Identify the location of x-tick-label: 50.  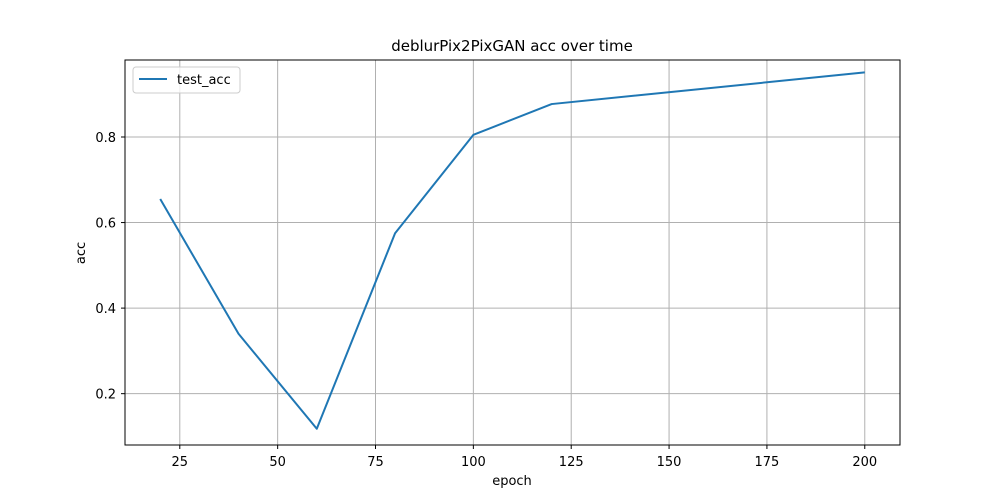
(277, 462).